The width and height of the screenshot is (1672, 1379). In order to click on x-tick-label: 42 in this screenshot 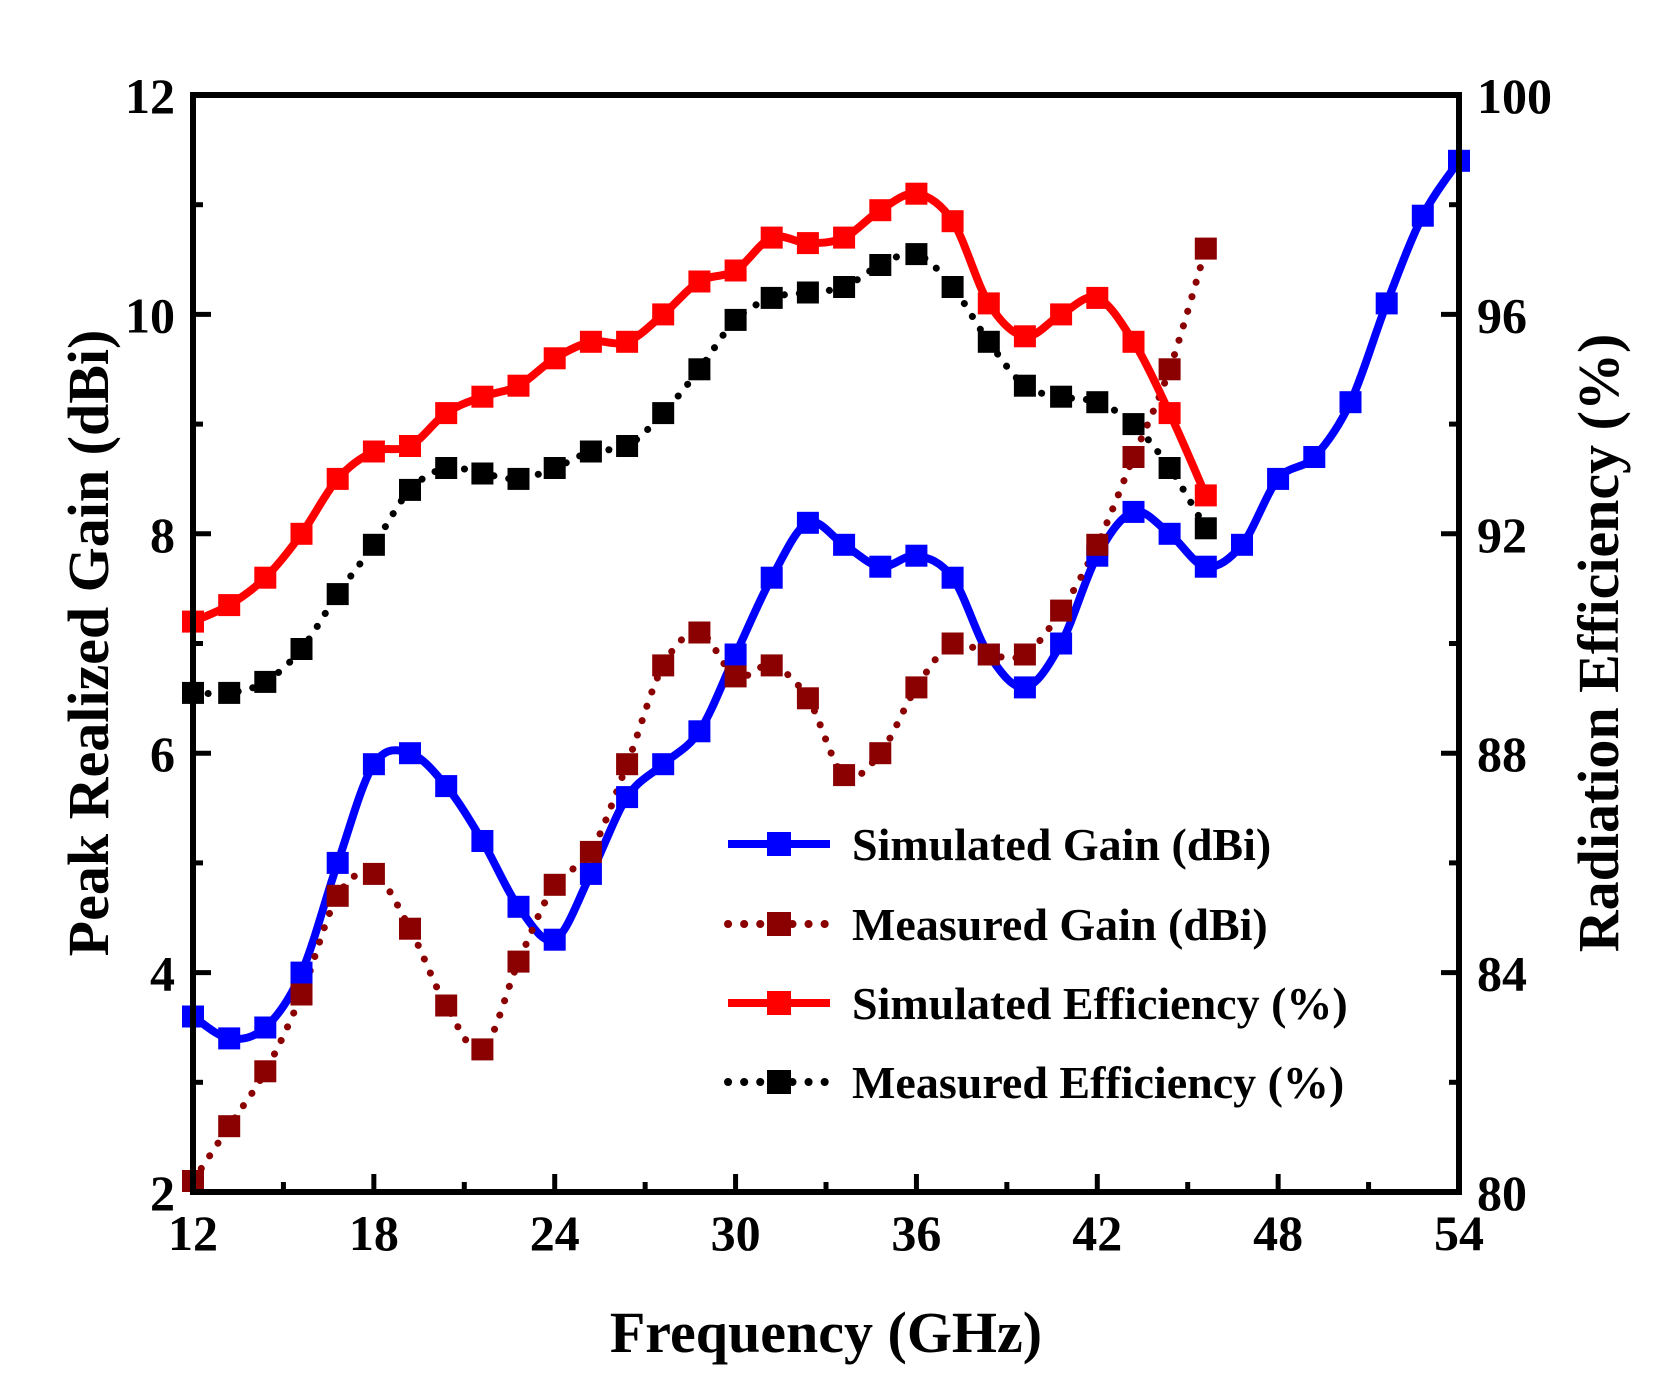, I will do `click(1097, 1233)`.